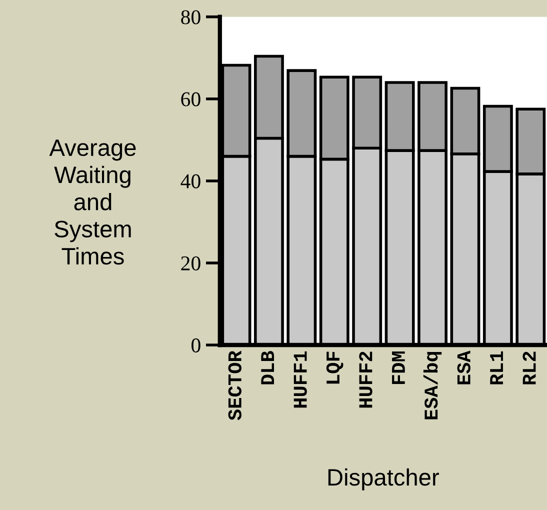  What do you see at coordinates (365, 380) in the screenshot?
I see `x-tick-label: HUFF2` at bounding box center [365, 380].